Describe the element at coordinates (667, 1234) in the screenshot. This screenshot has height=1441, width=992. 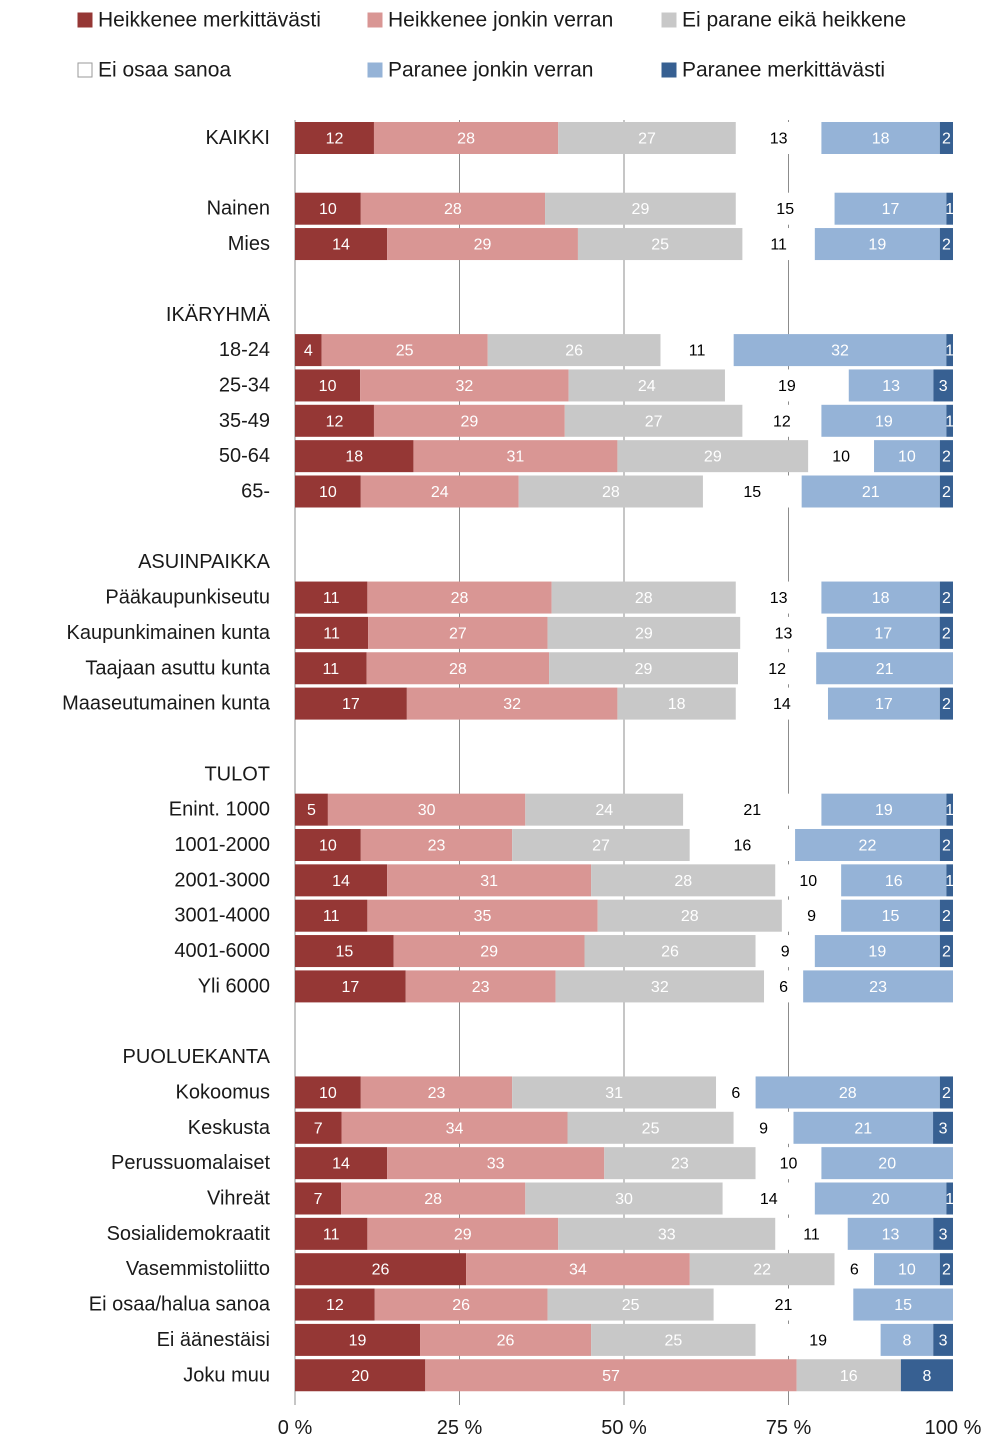
I see `data-label: 33` at that location.